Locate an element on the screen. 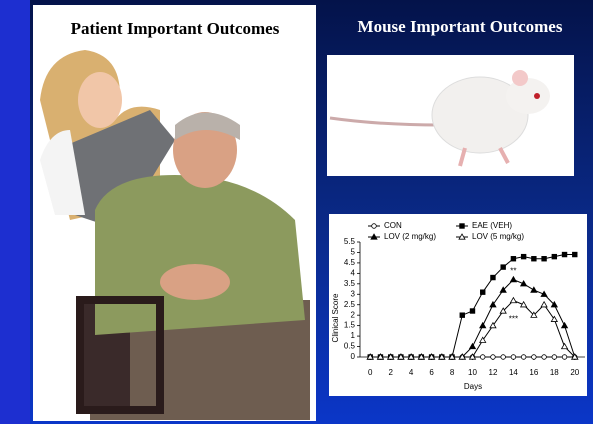 This screenshot has width=593, height=429. y-tick-label: 1 is located at coordinates (353, 335).